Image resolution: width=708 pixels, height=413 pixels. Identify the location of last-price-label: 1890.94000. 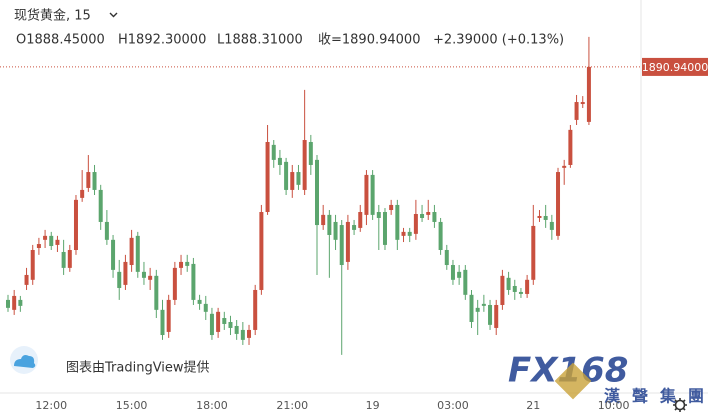
(675, 67).